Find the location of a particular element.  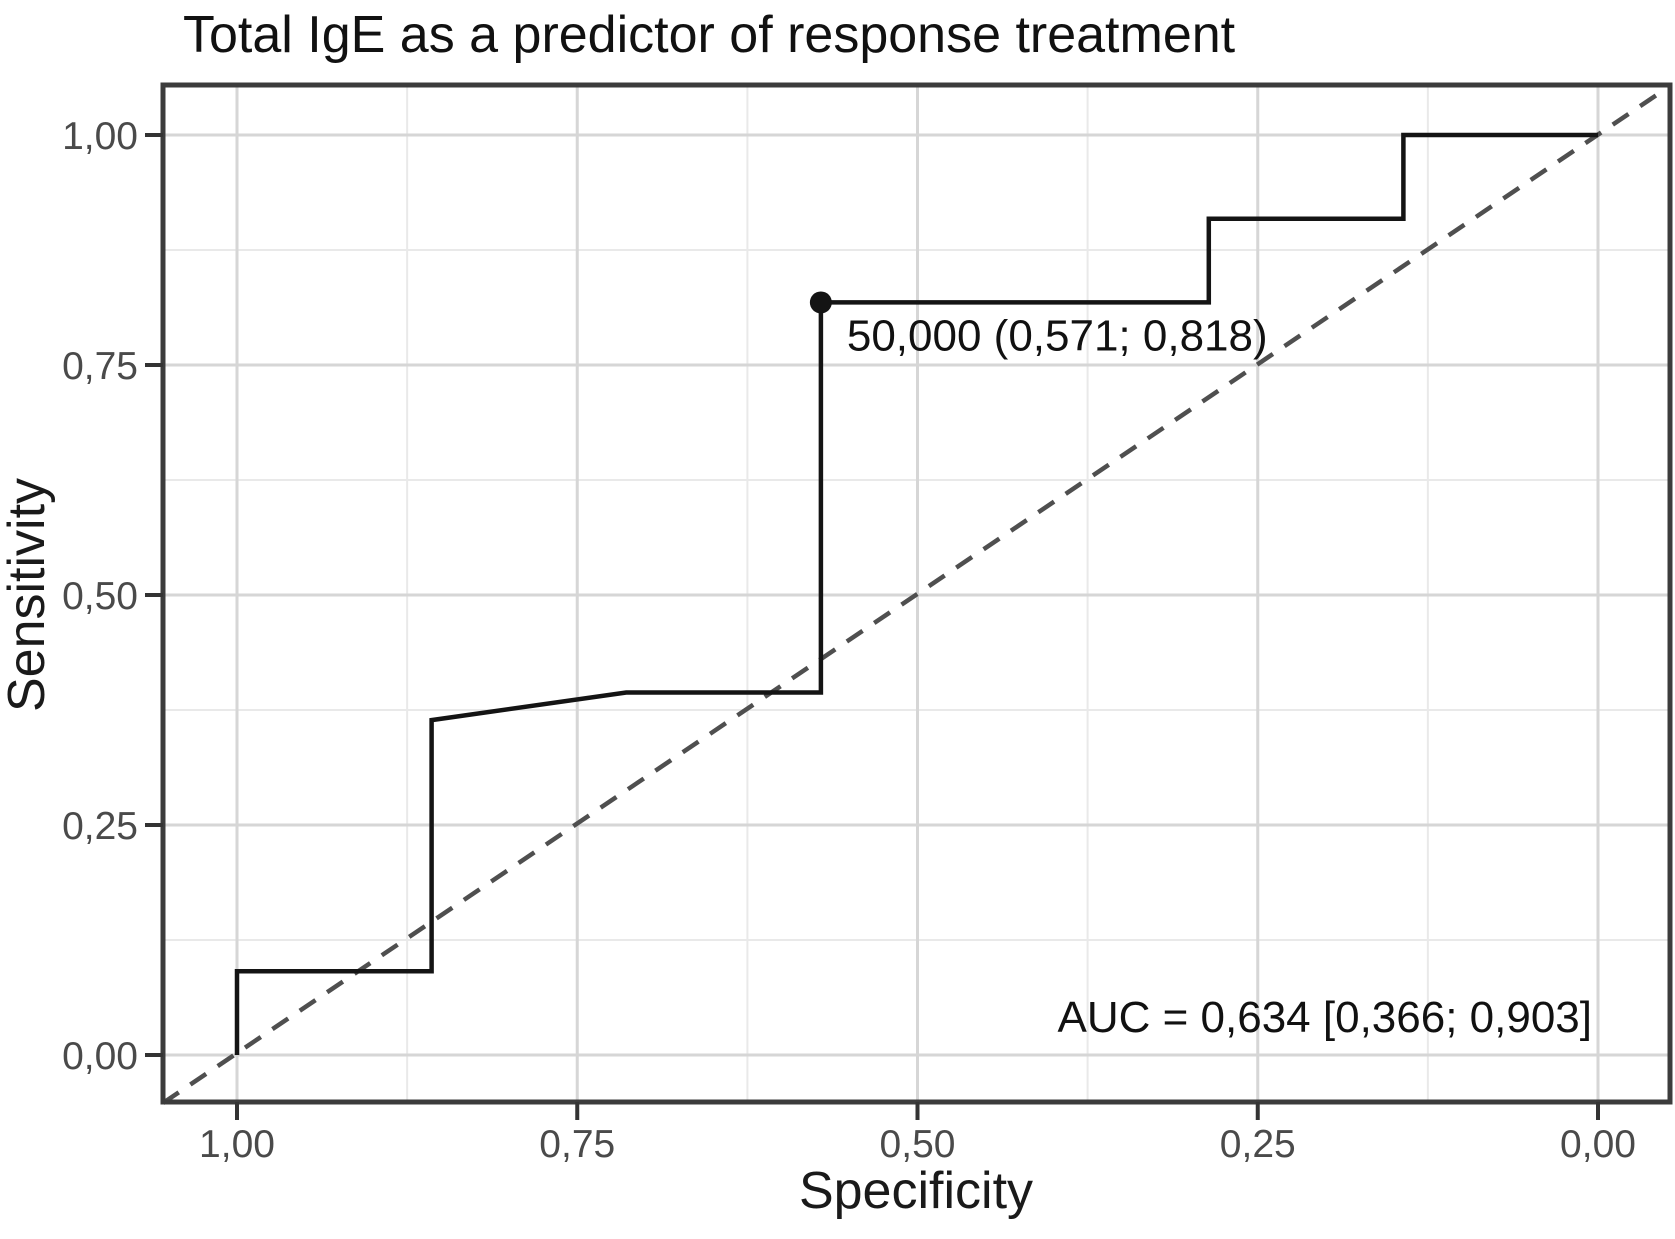

auc-annotation: AUC = 0,634 [0,366; 0,903] is located at coordinates (1325, 1017).